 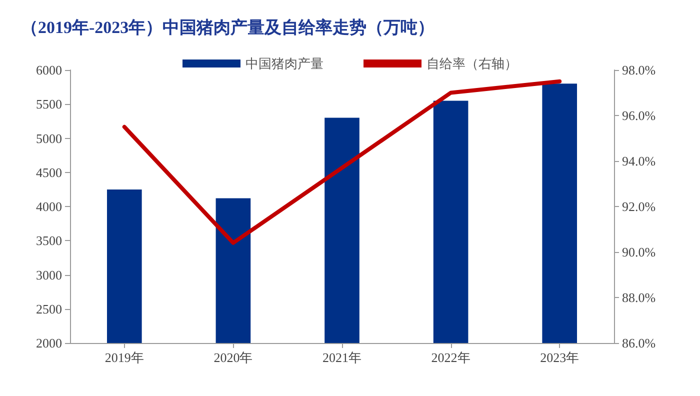 What do you see at coordinates (639, 297) in the screenshot?
I see `y2-tick-label: 88.0%` at bounding box center [639, 297].